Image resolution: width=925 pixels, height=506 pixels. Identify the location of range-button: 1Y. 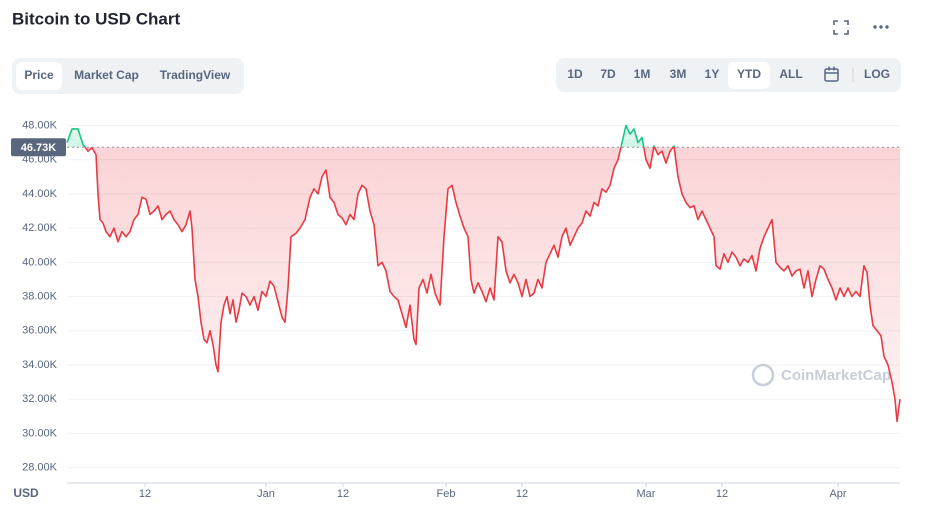
(712, 74).